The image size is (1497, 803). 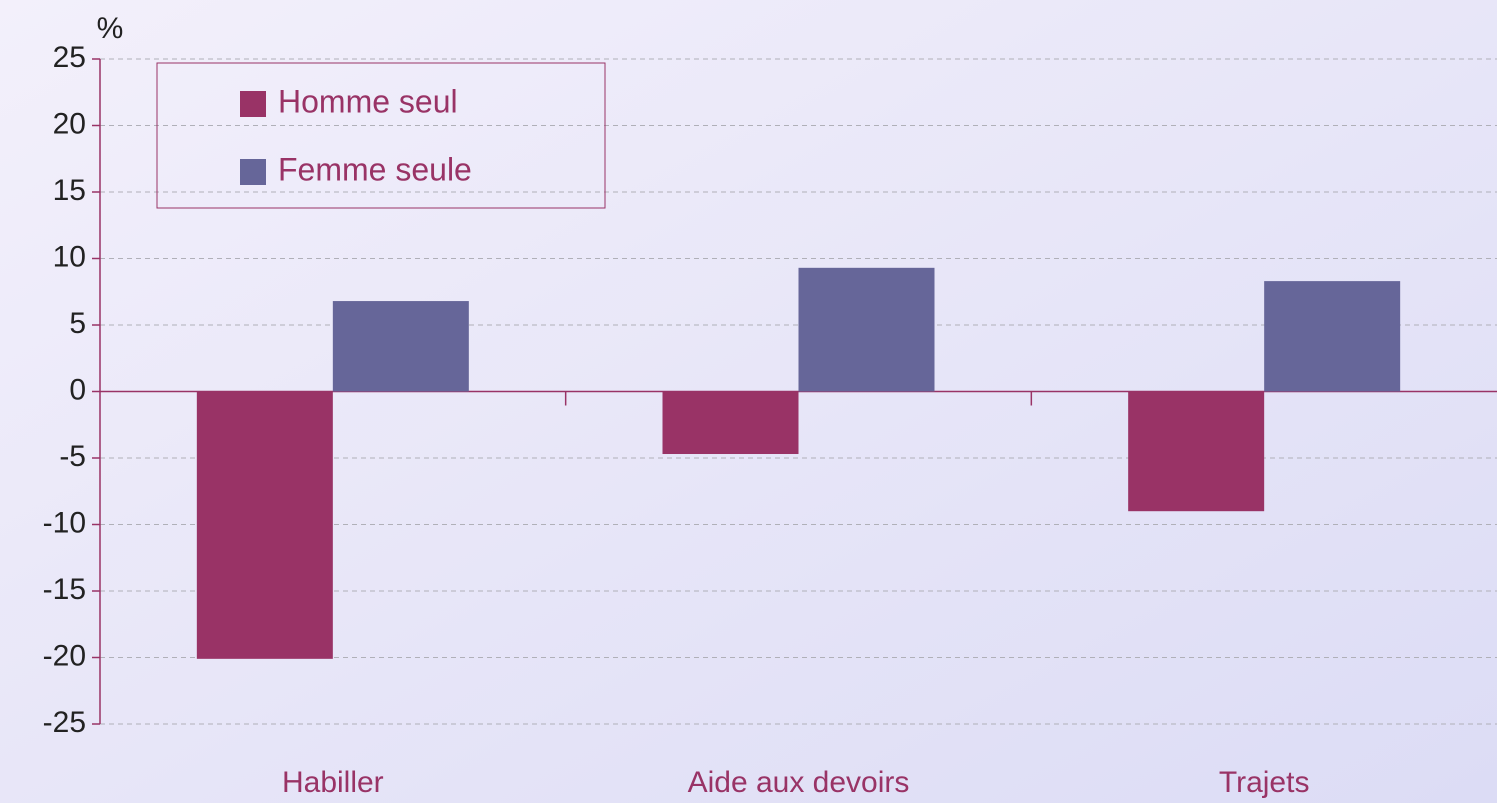 What do you see at coordinates (69, 123) in the screenshot?
I see `y-tick-label: 20` at bounding box center [69, 123].